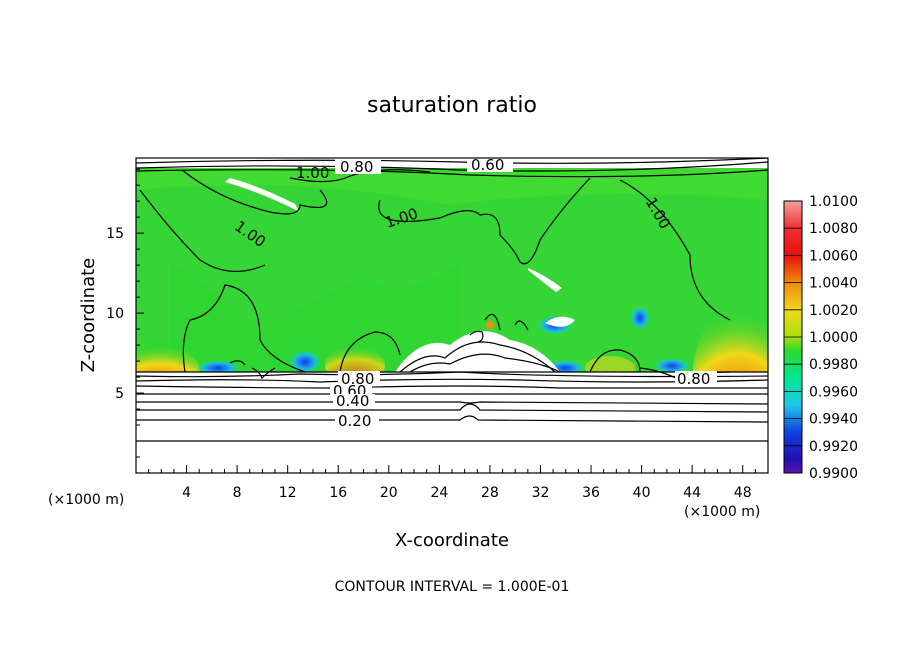 This screenshot has height=654, width=904. I want to click on x-tick-label: 44, so click(692, 493).